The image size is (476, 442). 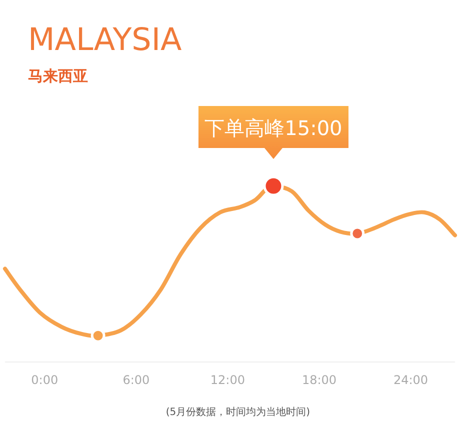 I want to click on xtick: 18:00, so click(x=319, y=380).